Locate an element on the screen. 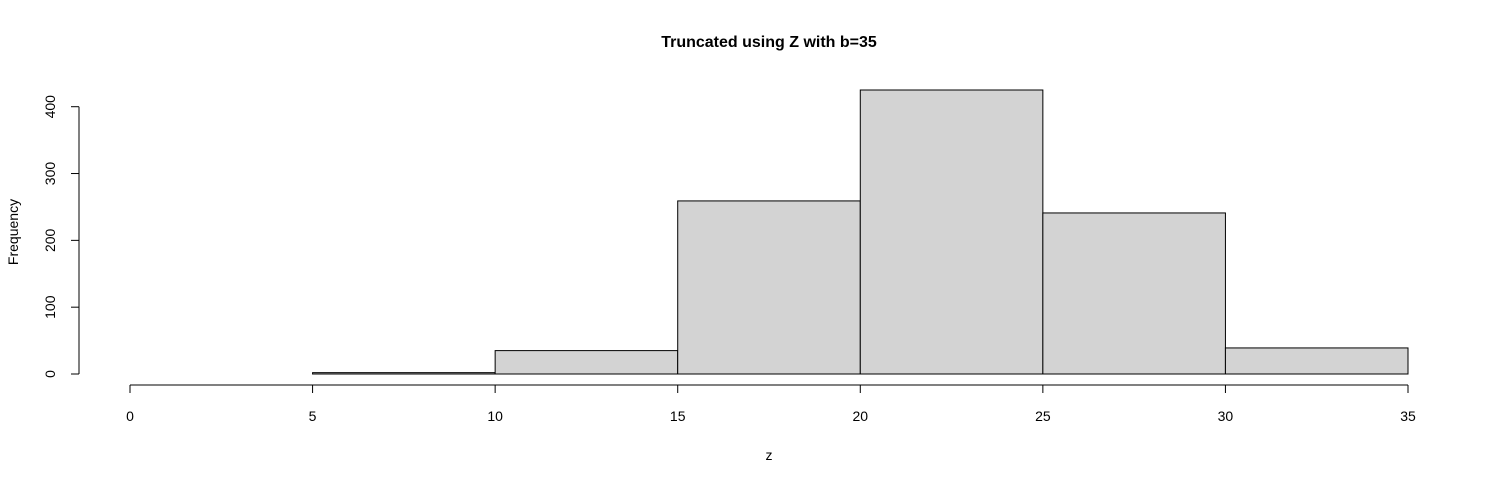 This screenshot has height=484, width=1500. x-tick-label: 10 is located at coordinates (495, 416).